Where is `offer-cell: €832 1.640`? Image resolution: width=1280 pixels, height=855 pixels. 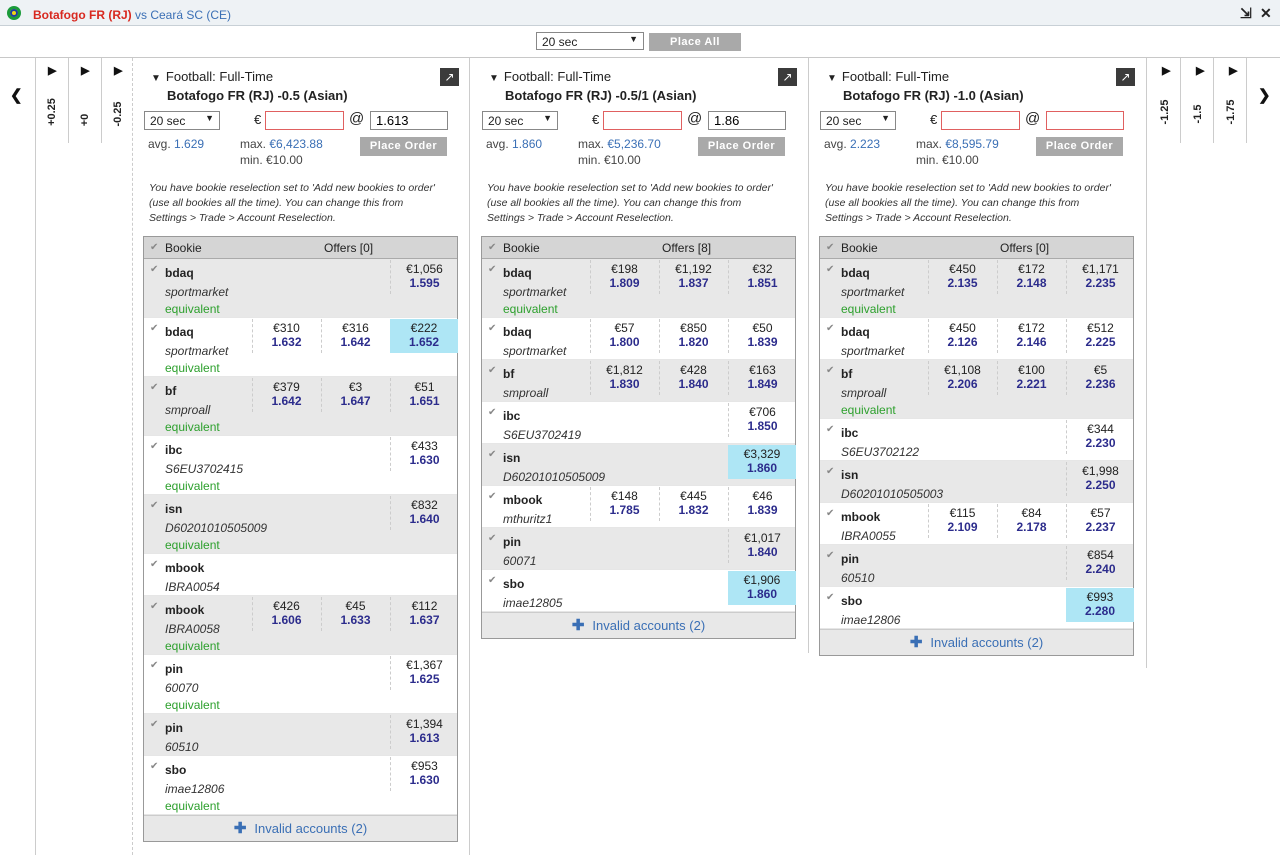 offer-cell: €832 1.640 is located at coordinates (424, 513).